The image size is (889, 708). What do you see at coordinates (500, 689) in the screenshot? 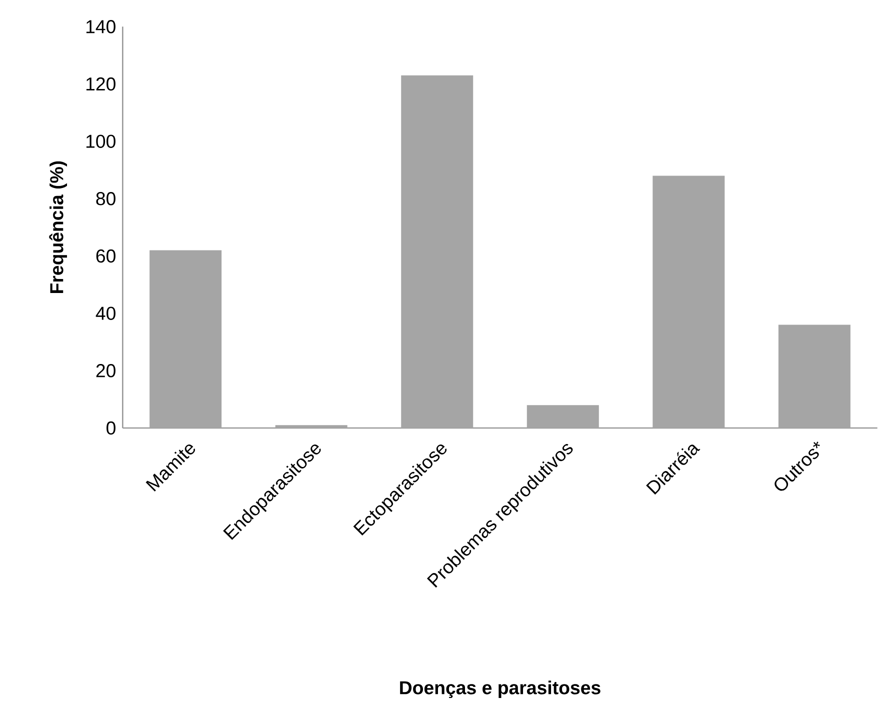
I see `x-axis-title: Doenças e parasitoses` at bounding box center [500, 689].